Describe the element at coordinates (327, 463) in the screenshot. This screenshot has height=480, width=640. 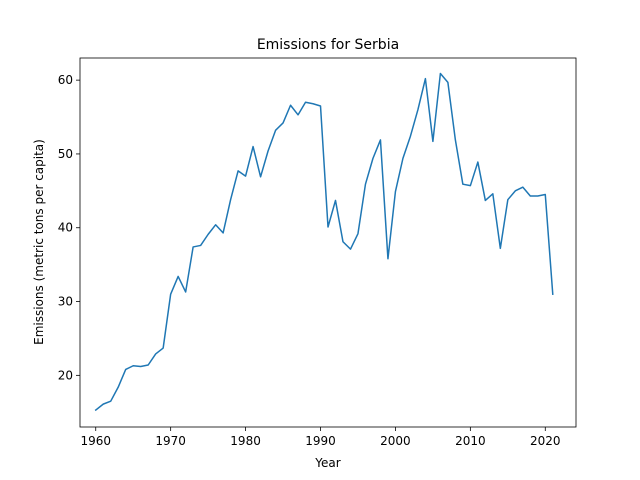
I see `x-axis-title: Year` at that location.